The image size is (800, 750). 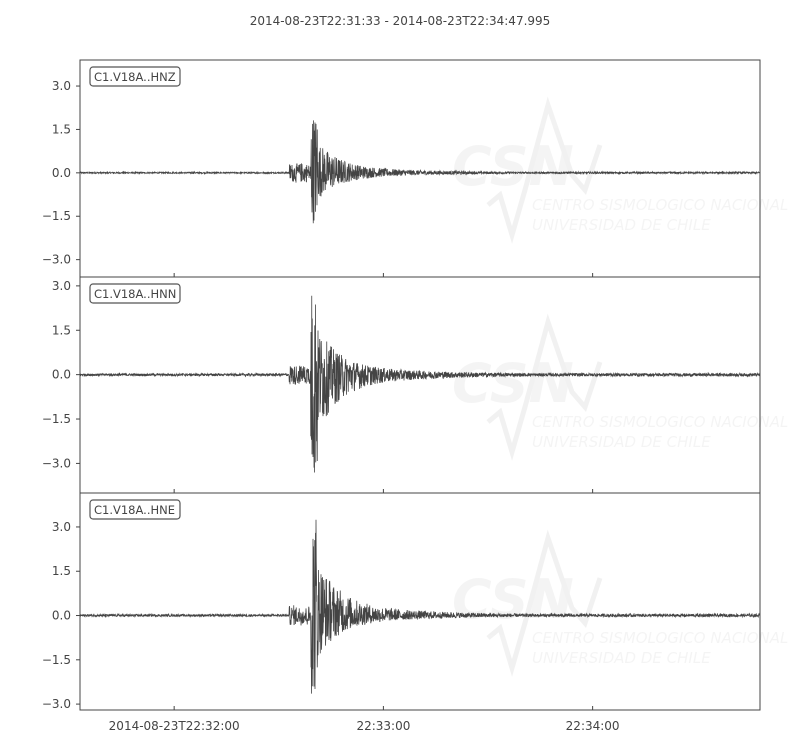 I want to click on svg-text: C1.V18A..HNE, so click(x=134, y=510).